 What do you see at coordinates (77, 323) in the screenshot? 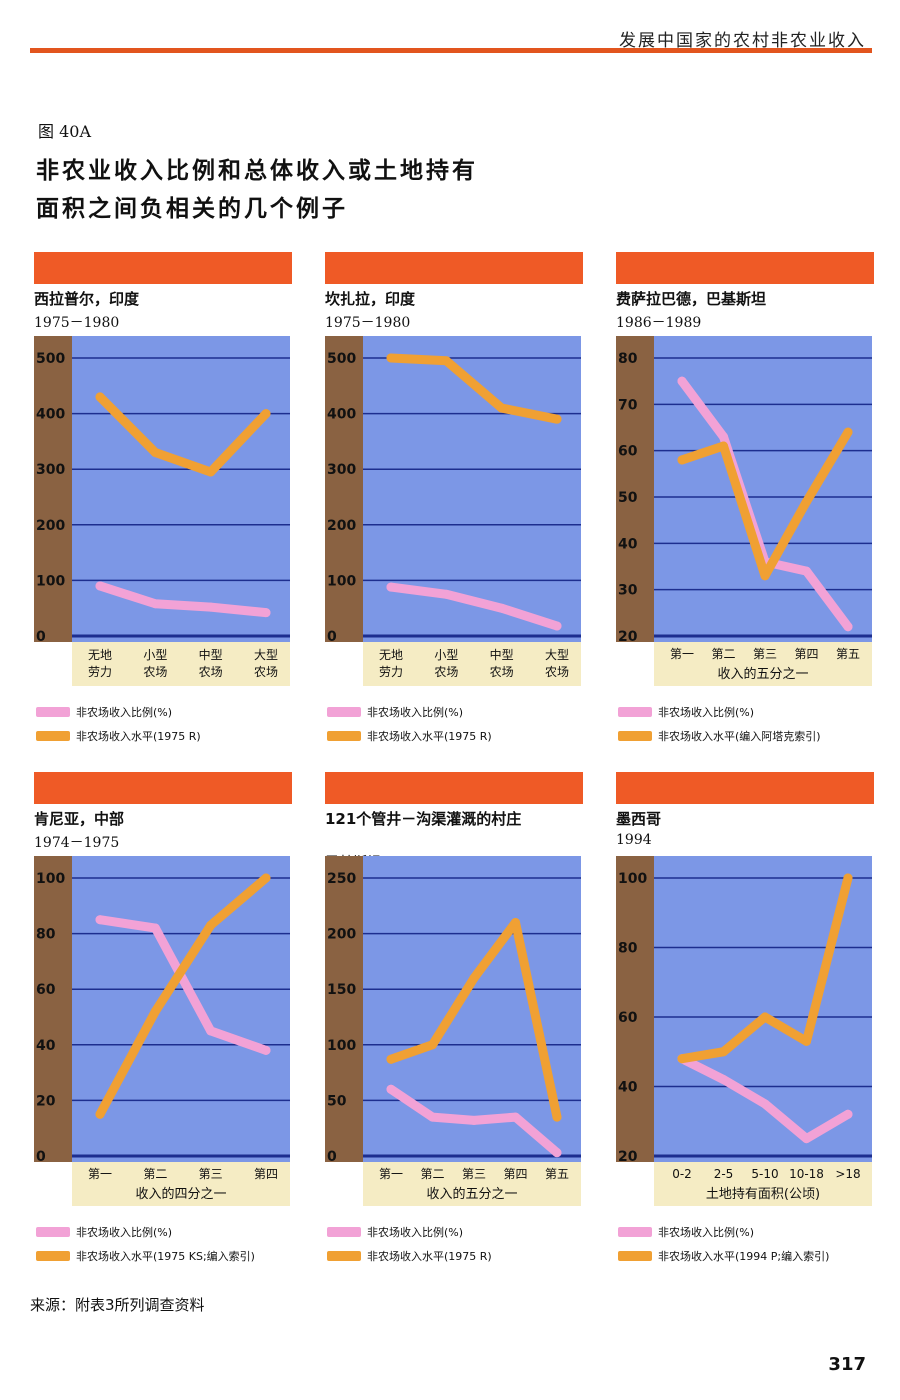
I see `chart-subtitle: 1975－1980` at bounding box center [77, 323].